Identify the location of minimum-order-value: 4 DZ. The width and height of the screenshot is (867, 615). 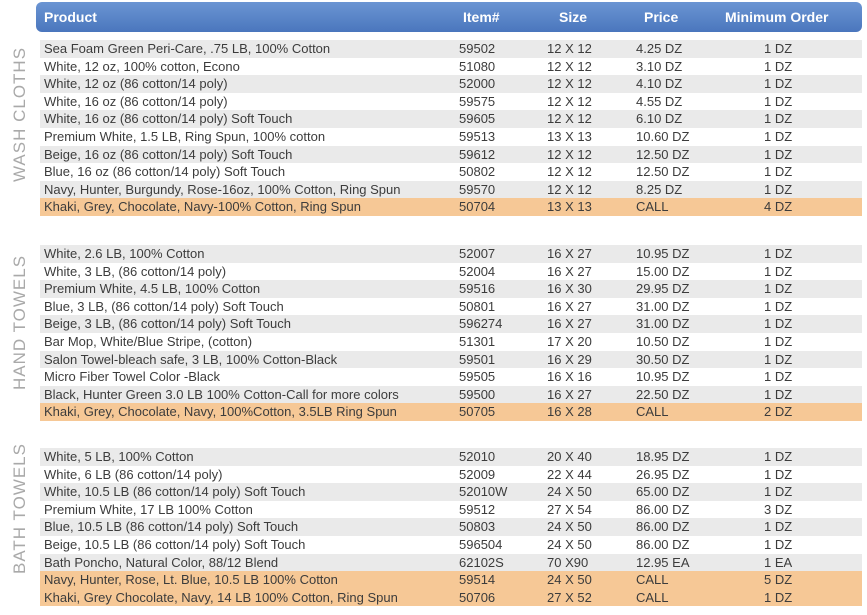
(778, 207).